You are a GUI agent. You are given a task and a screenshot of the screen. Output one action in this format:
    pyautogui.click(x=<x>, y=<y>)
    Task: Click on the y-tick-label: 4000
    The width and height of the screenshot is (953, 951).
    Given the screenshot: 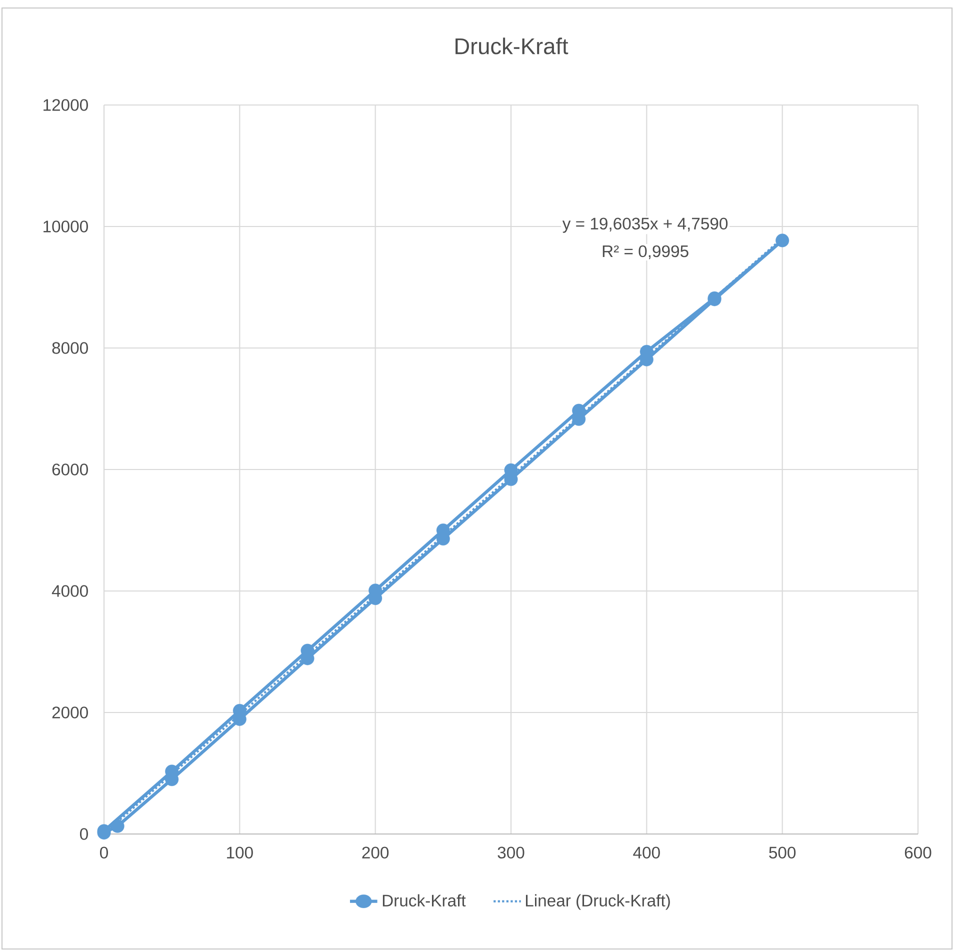 What is the action you would take?
    pyautogui.click(x=70, y=591)
    